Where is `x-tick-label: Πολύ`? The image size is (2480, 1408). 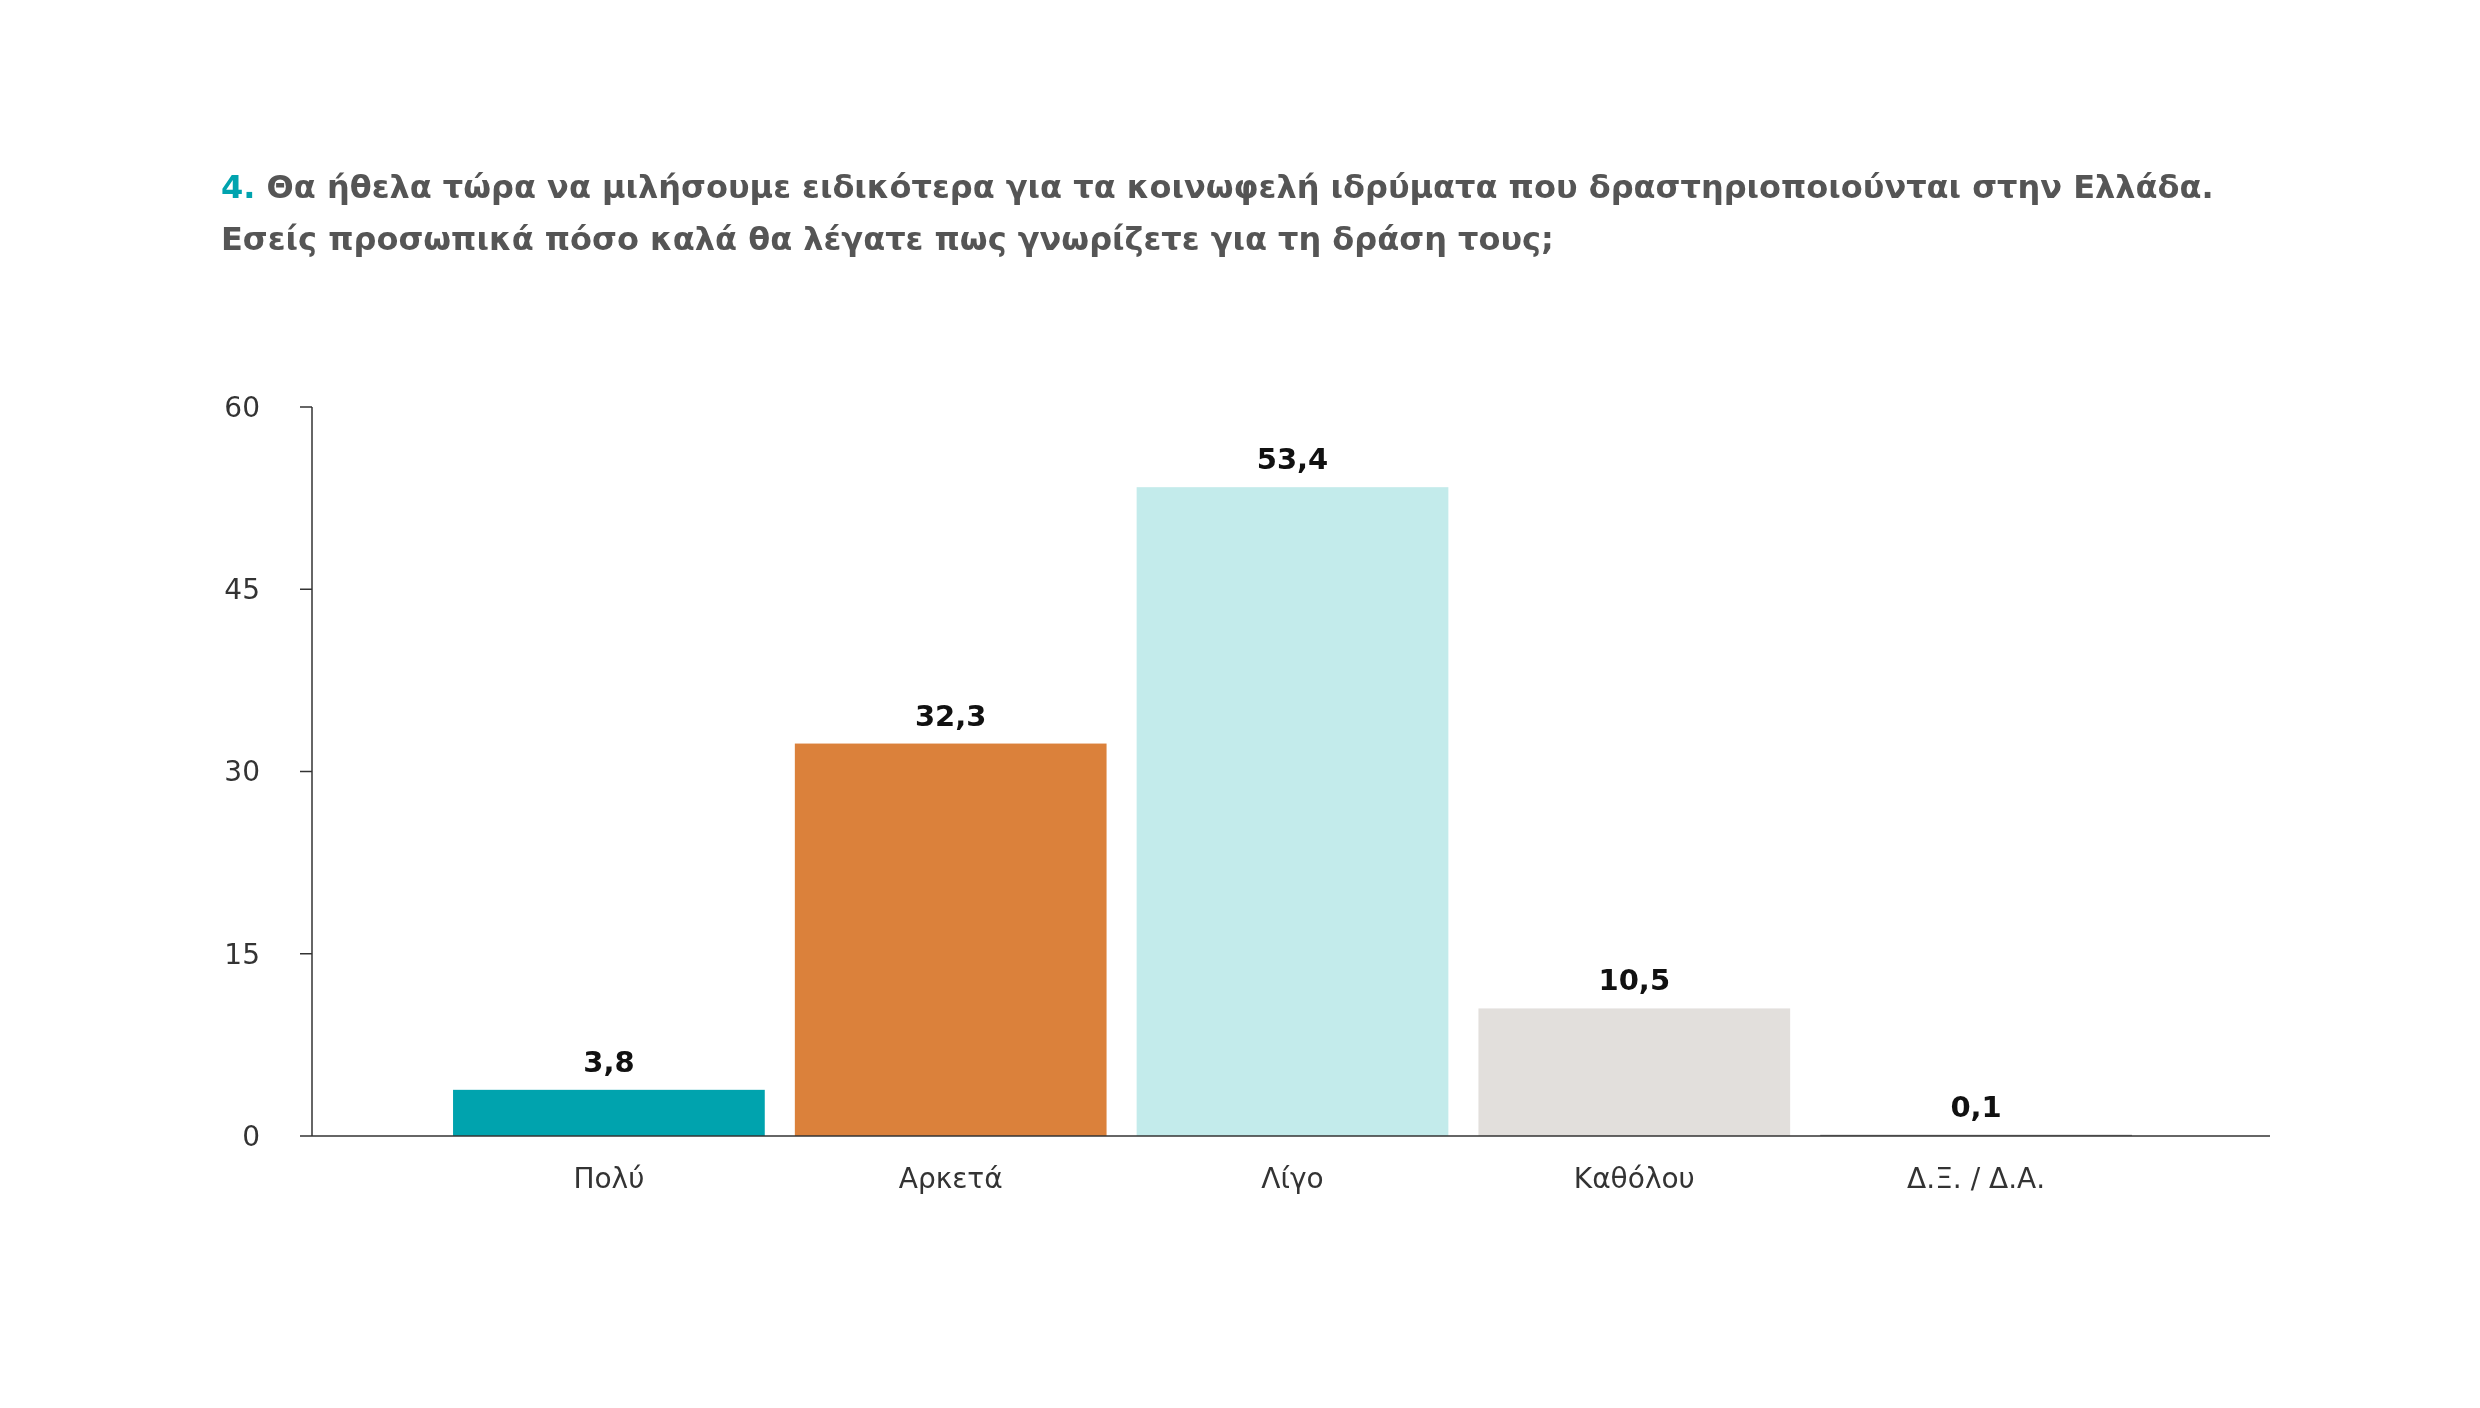 x-tick-label: Πολύ is located at coordinates (609, 1178).